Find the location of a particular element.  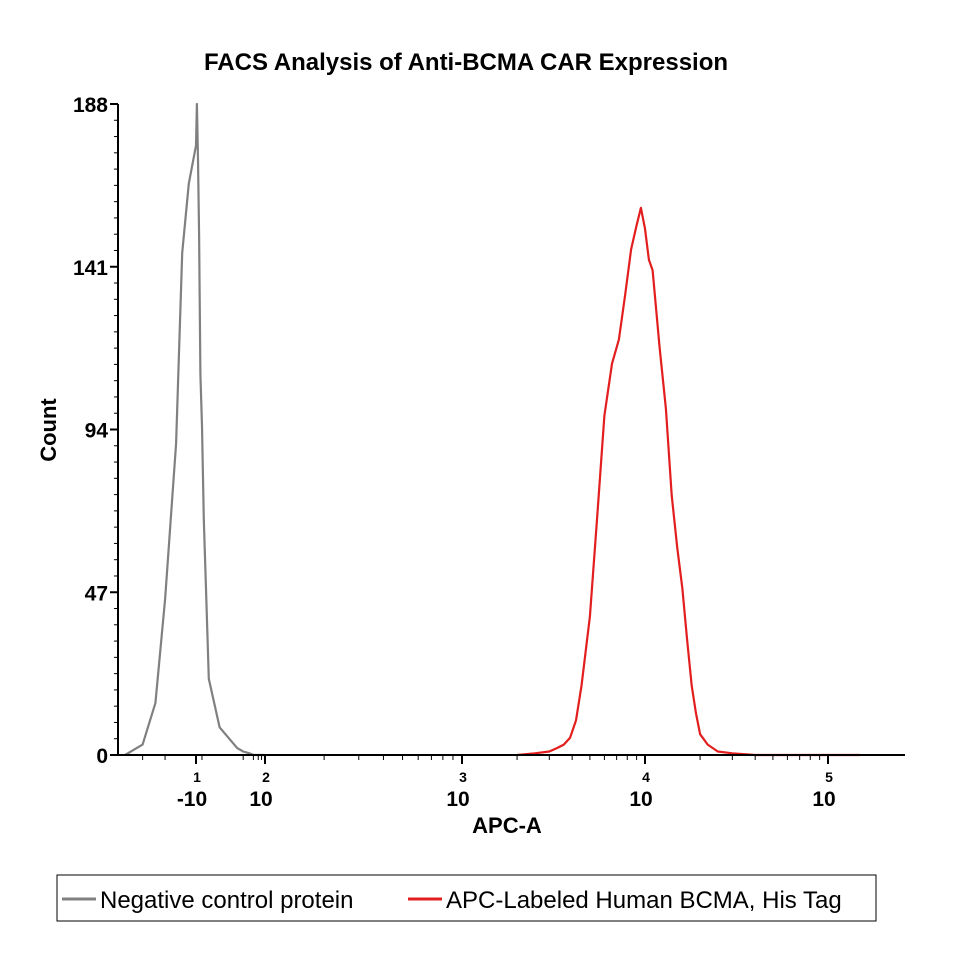

y-axis-ticks: 0 47 94 141 188 is located at coordinates (95, 431).